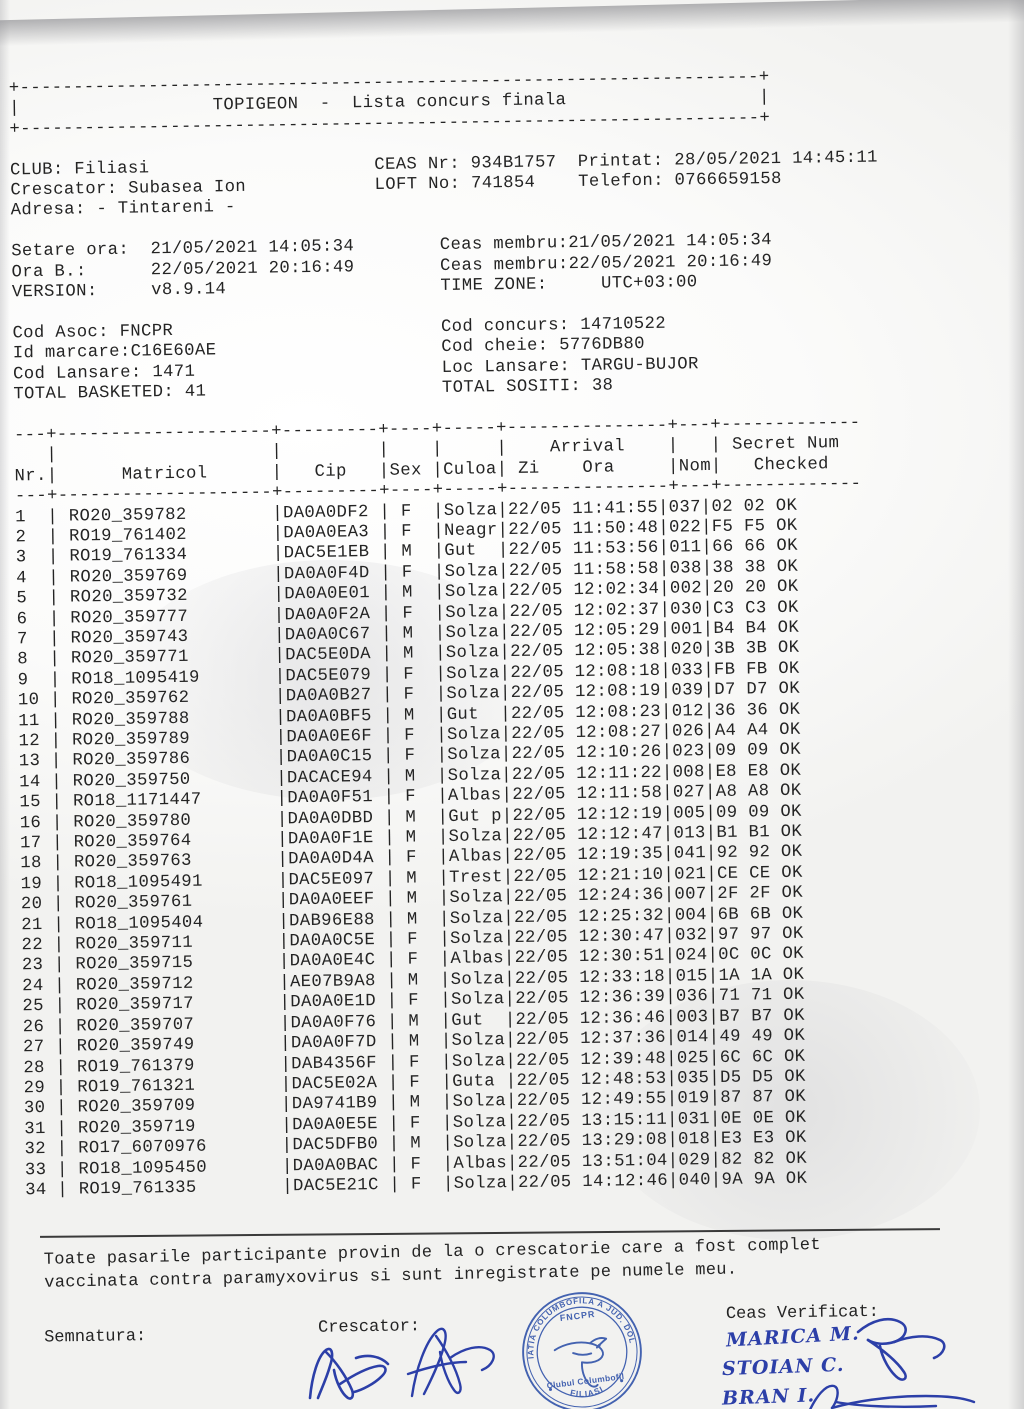  Describe the element at coordinates (95, 1337) in the screenshot. I see `semnatura-label: Semnatura:` at that location.